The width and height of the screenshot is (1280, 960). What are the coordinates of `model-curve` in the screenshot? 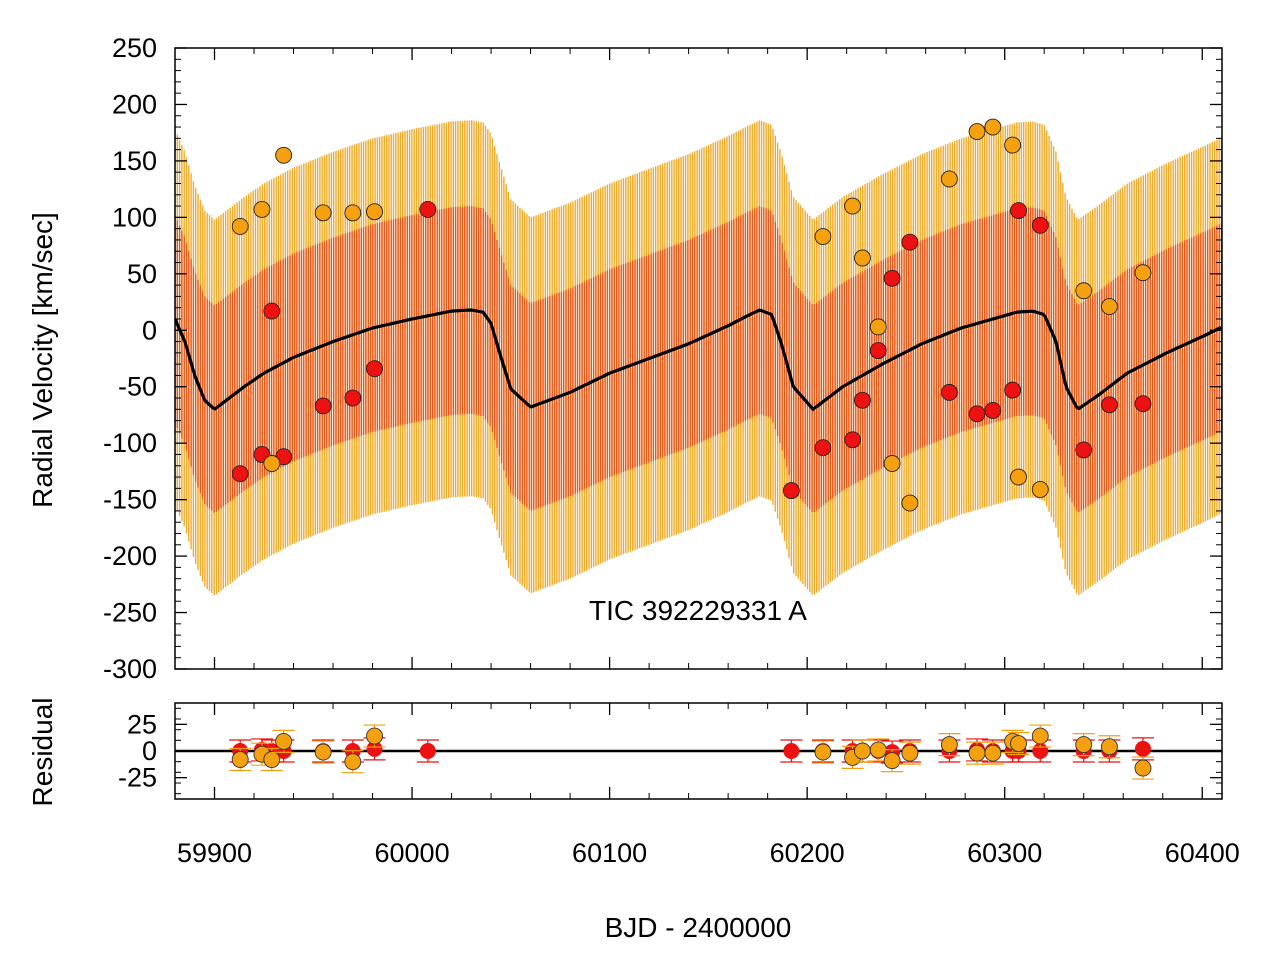 It's located at (698, 360).